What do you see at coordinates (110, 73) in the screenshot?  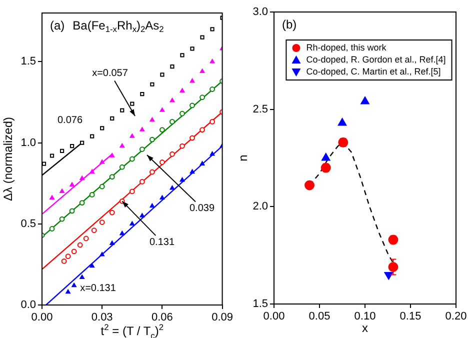 I see `annotation: x=0.057` at bounding box center [110, 73].